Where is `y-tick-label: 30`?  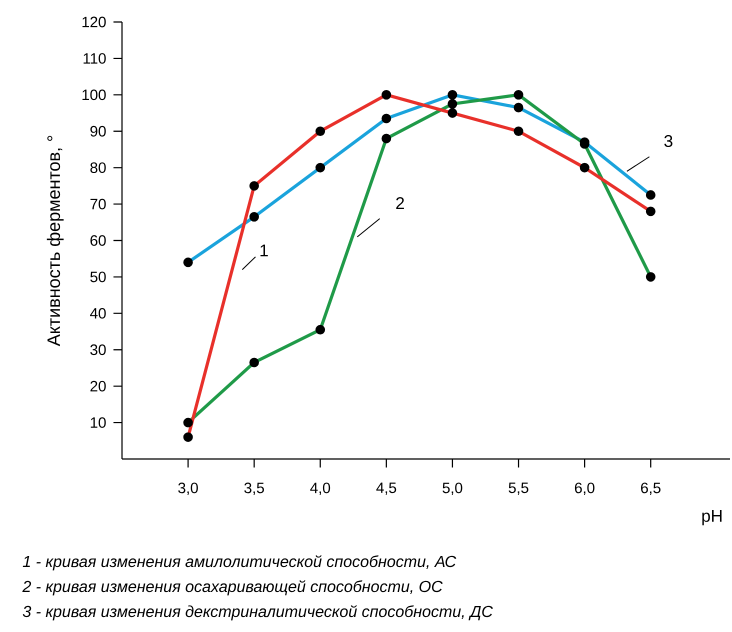
y-tick-label: 30 is located at coordinates (98, 350).